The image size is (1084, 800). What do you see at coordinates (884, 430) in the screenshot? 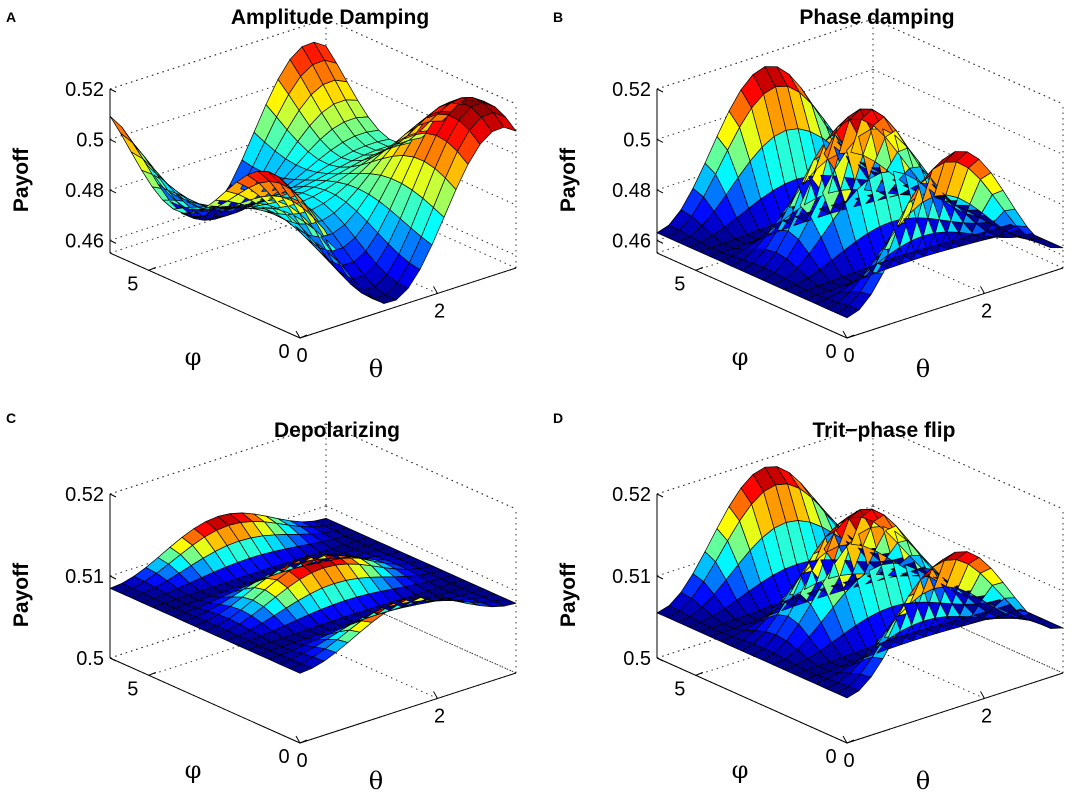
I see `panel-title: Trit−phase flip` at bounding box center [884, 430].